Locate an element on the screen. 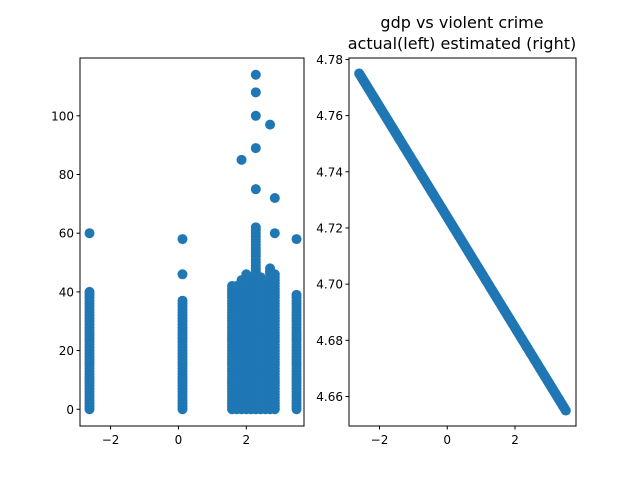  y-tick-label: 100 is located at coordinates (62, 116).